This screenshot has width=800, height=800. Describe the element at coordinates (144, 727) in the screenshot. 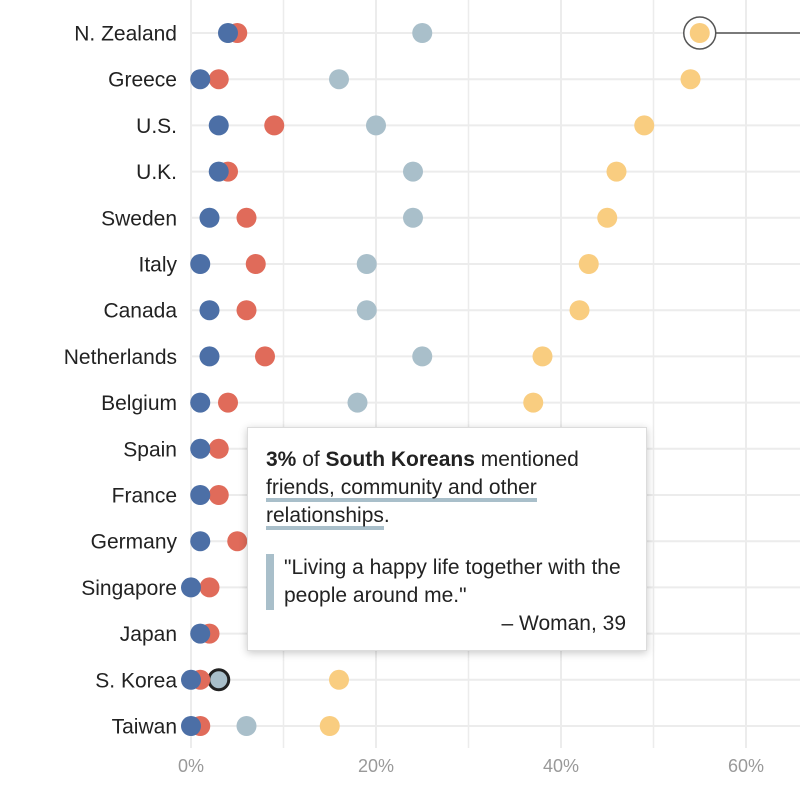

I see `country-label: Taiwan` at that location.